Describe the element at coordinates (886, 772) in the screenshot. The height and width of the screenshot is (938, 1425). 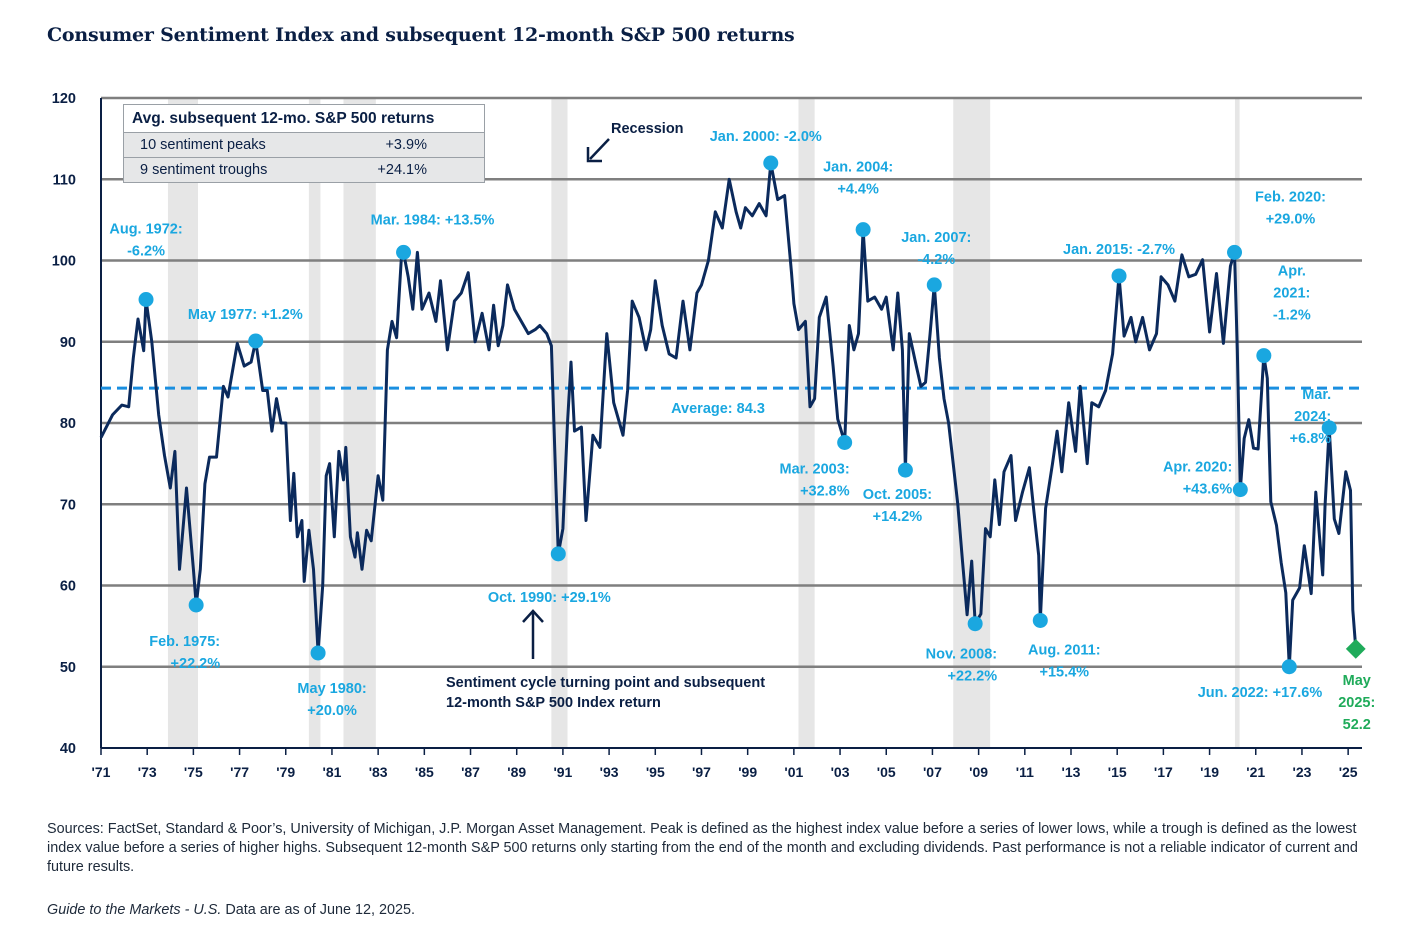
I see `x-tick-label: '05` at that location.